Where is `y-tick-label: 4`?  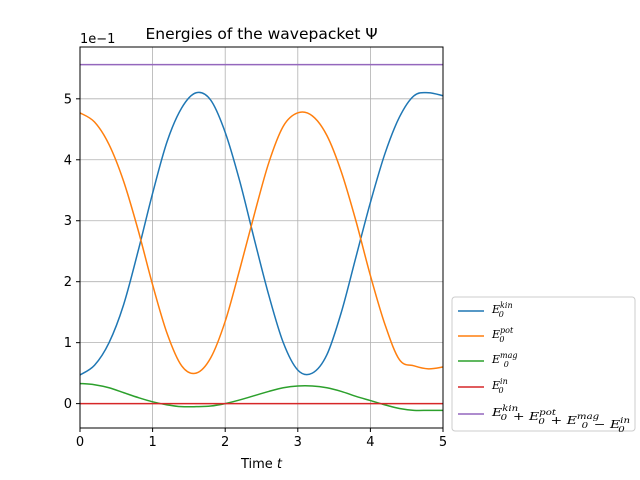
y-tick-label: 4 is located at coordinates (68, 160).